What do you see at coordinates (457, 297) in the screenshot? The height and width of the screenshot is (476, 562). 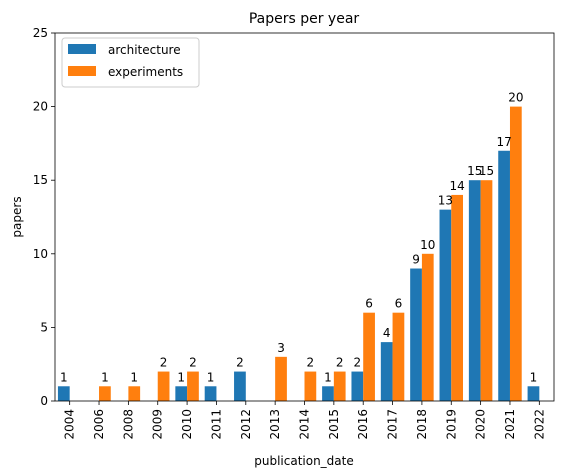 I see `bar-experiments-2019` at bounding box center [457, 297].